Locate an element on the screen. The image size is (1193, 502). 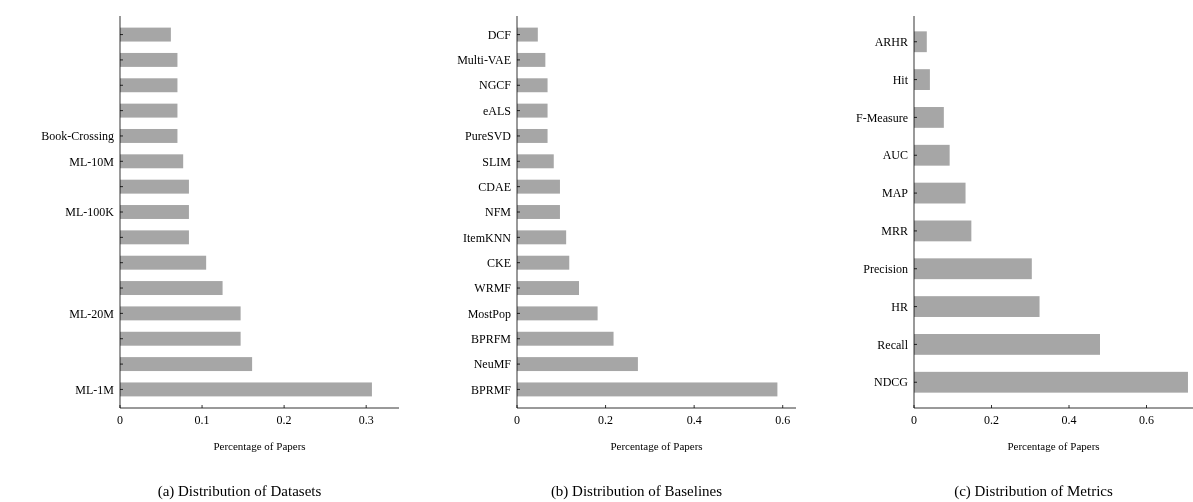
x-tick-label: 0.1 is located at coordinates (202, 420).